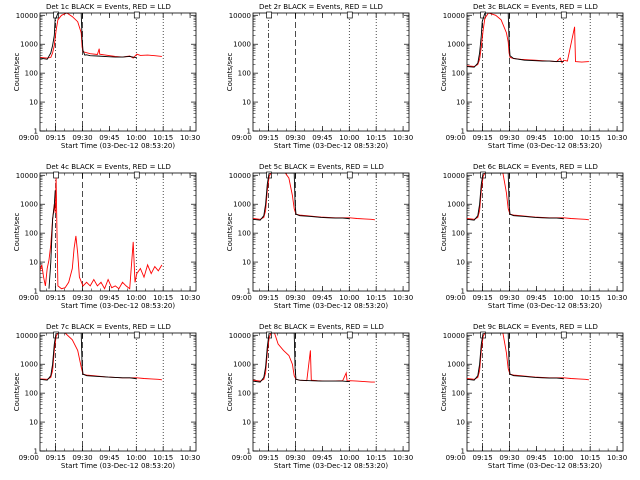 This screenshot has width=640, height=480. What do you see at coordinates (321, 327) in the screenshot?
I see `chart-title: Det 8c BLACK = Events, RED = LLD` at bounding box center [321, 327].